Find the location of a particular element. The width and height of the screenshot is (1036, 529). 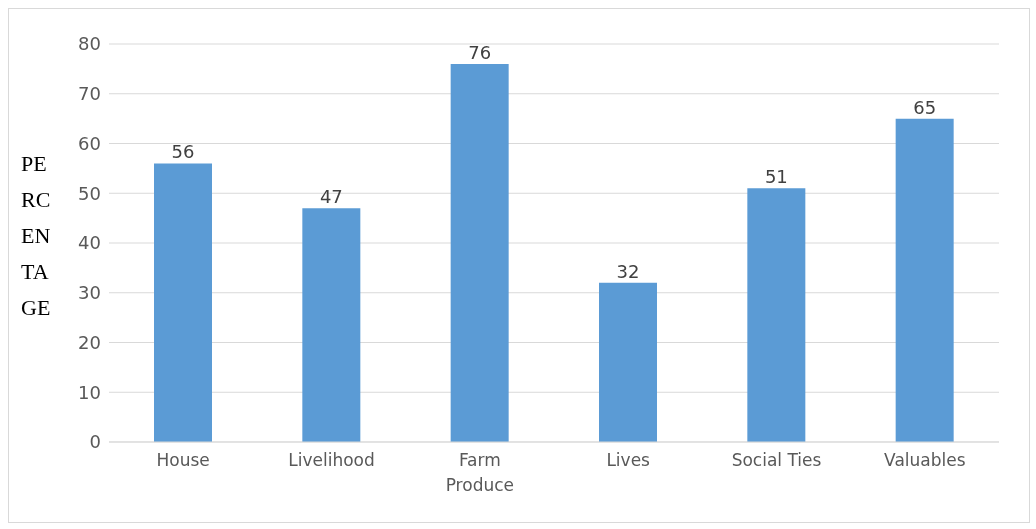

y-tick-label: 50 is located at coordinates (89, 193).